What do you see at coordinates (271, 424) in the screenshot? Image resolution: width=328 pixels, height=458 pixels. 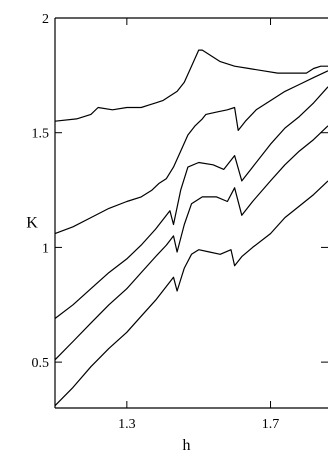 I see `x-tick-label: 1.7` at bounding box center [271, 424].